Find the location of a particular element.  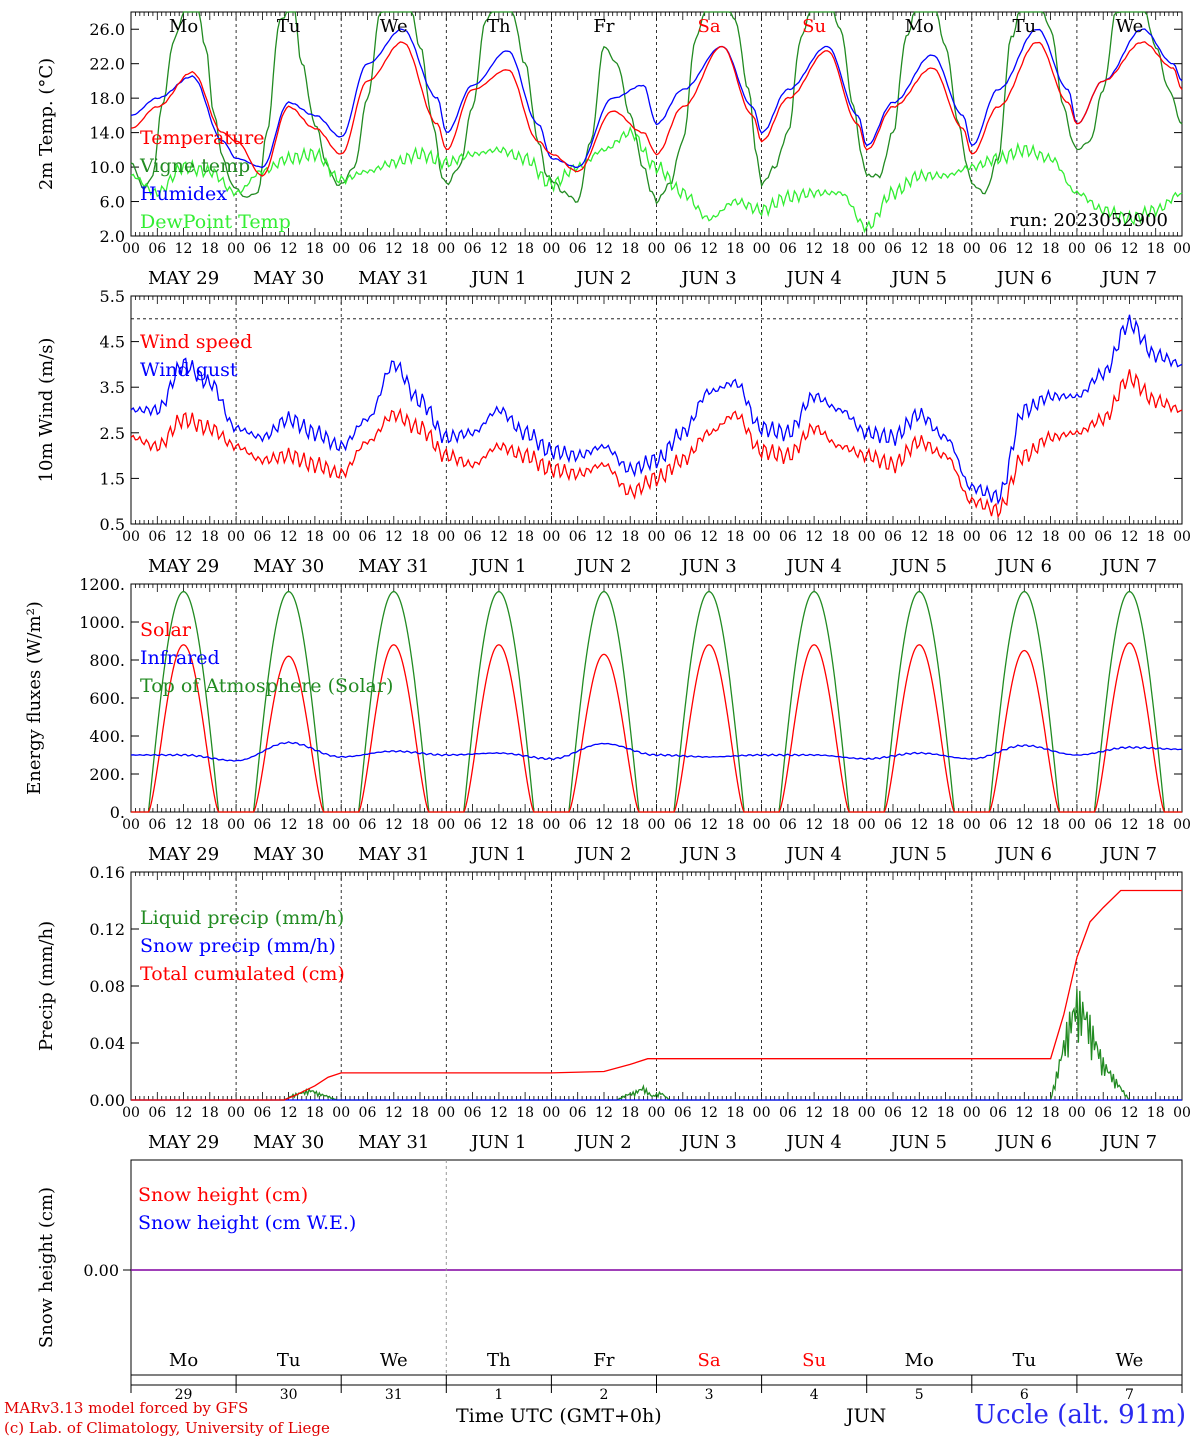

legend-entry: Snow precip (mm/h) is located at coordinates (238, 946).